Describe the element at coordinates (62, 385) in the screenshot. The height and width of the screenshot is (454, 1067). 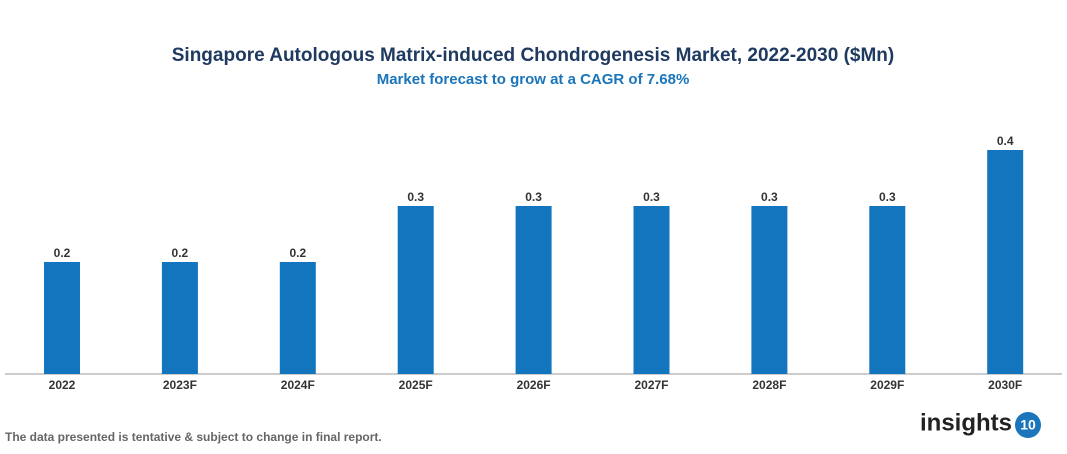
I see `x-tick-label: 2022` at that location.